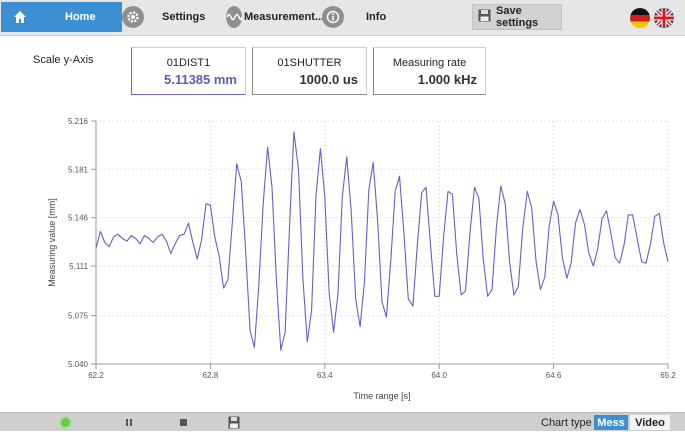 This screenshot has width=685, height=432. I want to click on y-tick-label: 5.216, so click(78, 121).